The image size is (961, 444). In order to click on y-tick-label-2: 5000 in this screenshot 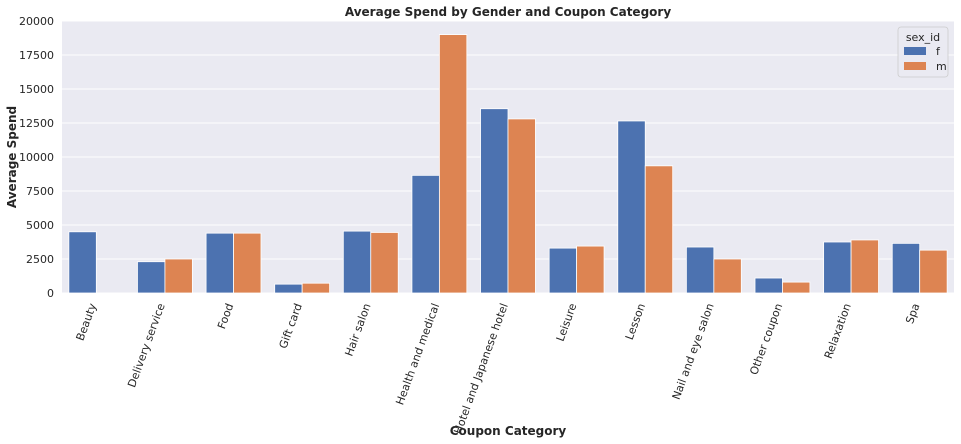, I will do `click(40, 225)`.